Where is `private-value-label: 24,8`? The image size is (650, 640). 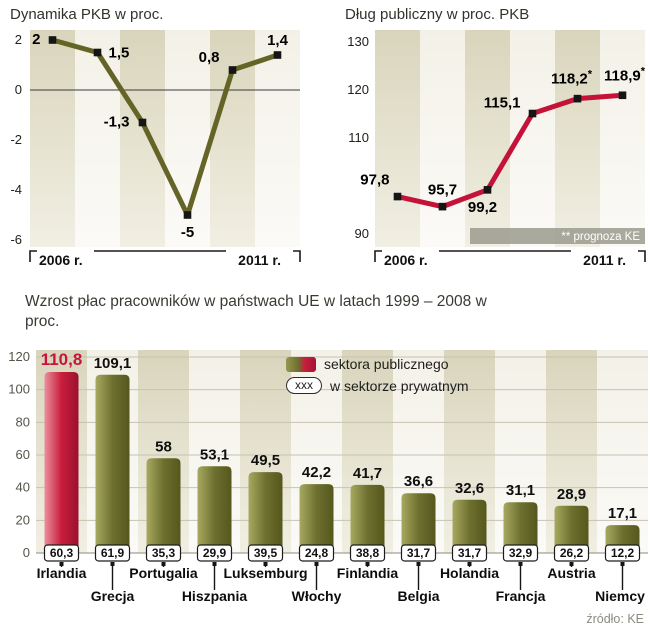 private-value-label: 24,8 is located at coordinates (317, 553).